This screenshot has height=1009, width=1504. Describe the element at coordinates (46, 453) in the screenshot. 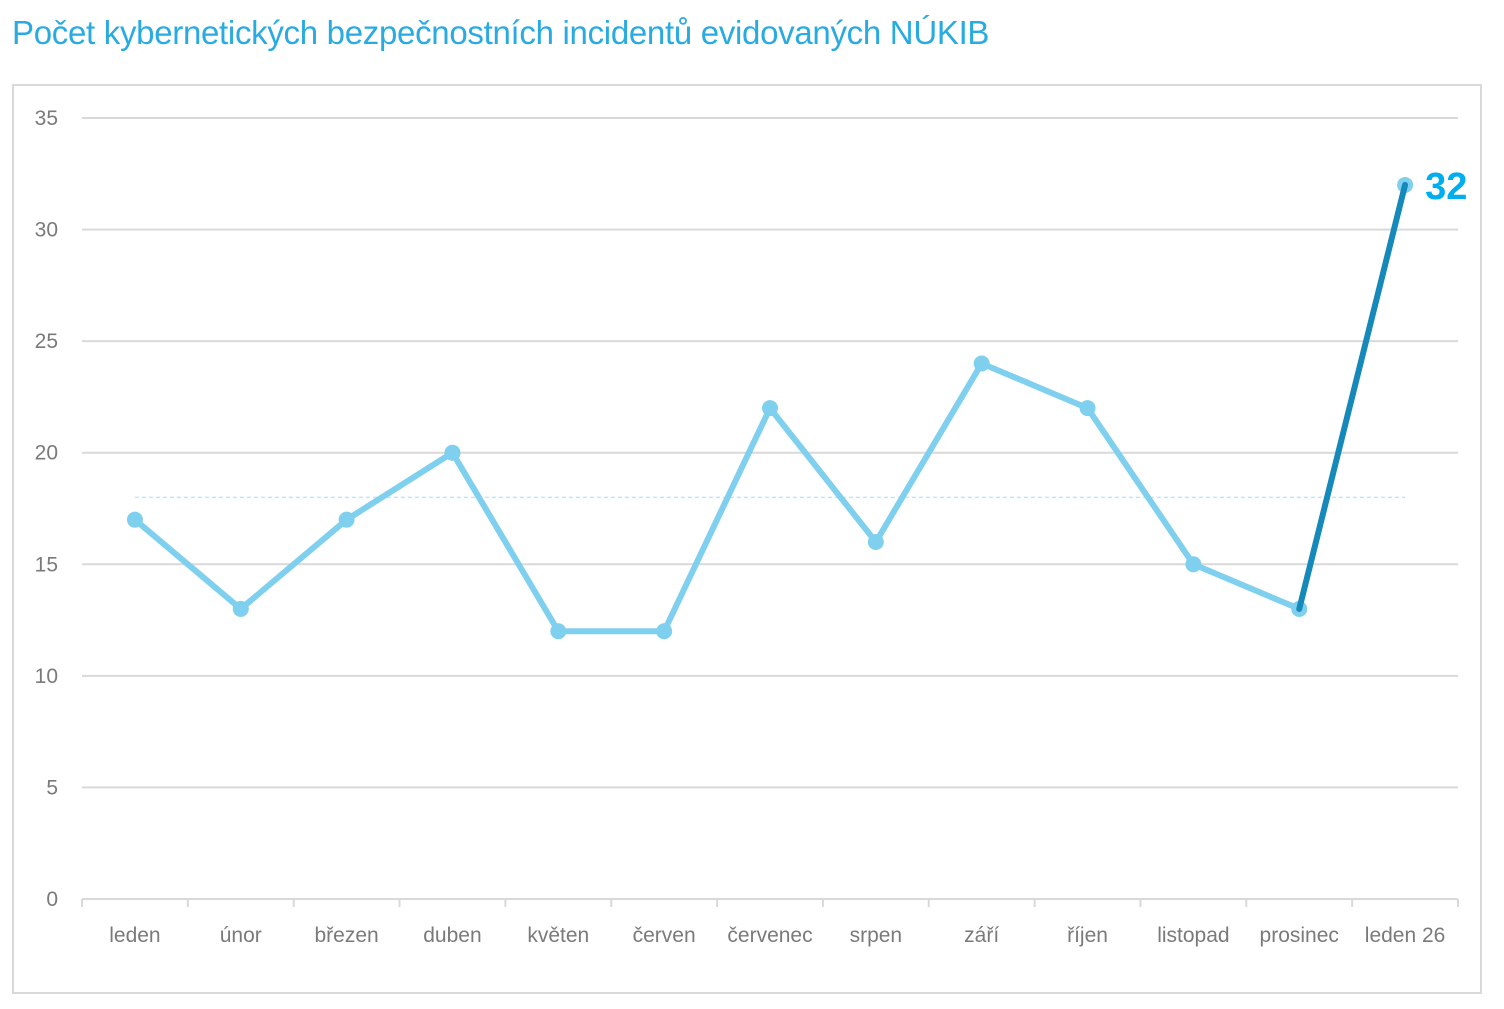

I see `y-tick-label: 20` at that location.